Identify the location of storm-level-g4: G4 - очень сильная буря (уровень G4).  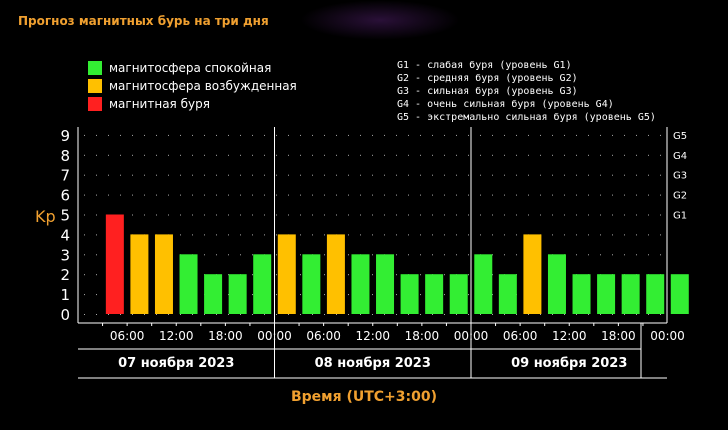
(505, 104).